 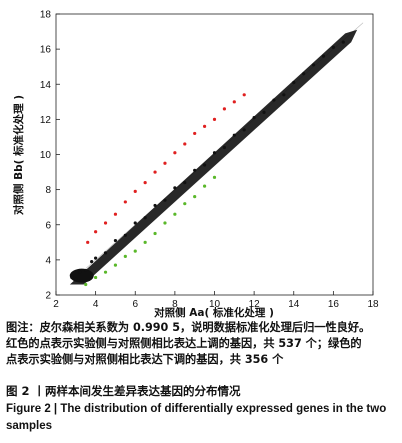 What do you see at coordinates (18, 155) in the screenshot?
I see `y-axis-label: 对照侧 Bb( 标准化处理 )` at bounding box center [18, 155].